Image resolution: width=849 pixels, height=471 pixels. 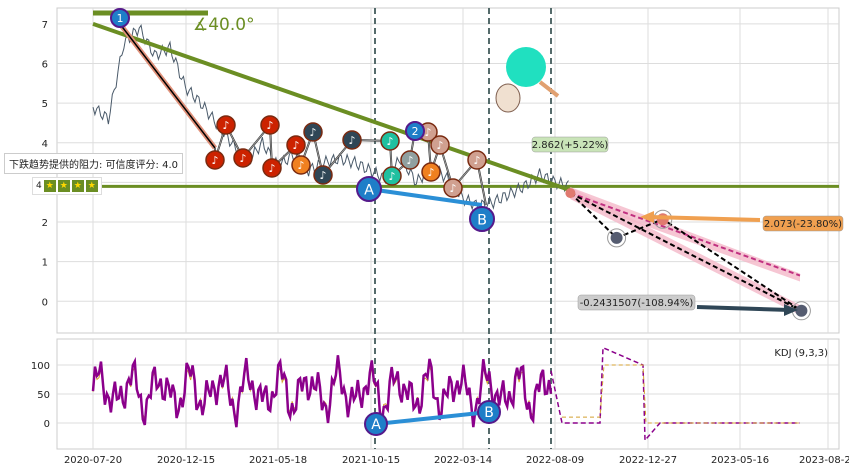 What do you see at coordinates (224, 25) in the screenshot?
I see `trend-angle-label: ∡40.0°` at bounding box center [224, 25].